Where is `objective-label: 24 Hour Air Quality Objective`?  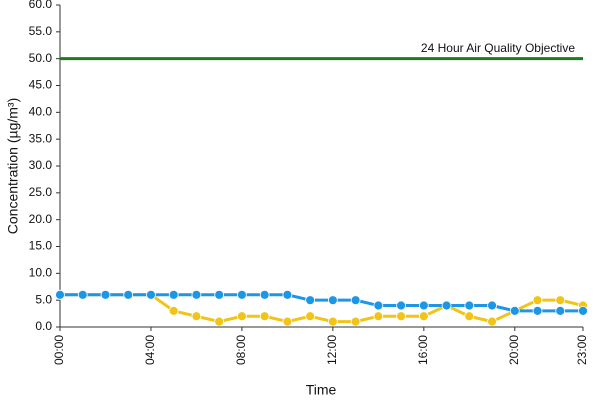 objective-label: 24 Hour Air Quality Objective is located at coordinates (498, 48).